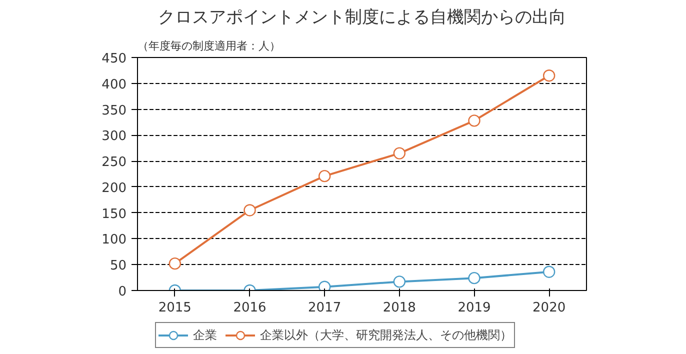  I want to click on chart-title: クロスアポイントメント制度による自機関からの出向, so click(362, 18).